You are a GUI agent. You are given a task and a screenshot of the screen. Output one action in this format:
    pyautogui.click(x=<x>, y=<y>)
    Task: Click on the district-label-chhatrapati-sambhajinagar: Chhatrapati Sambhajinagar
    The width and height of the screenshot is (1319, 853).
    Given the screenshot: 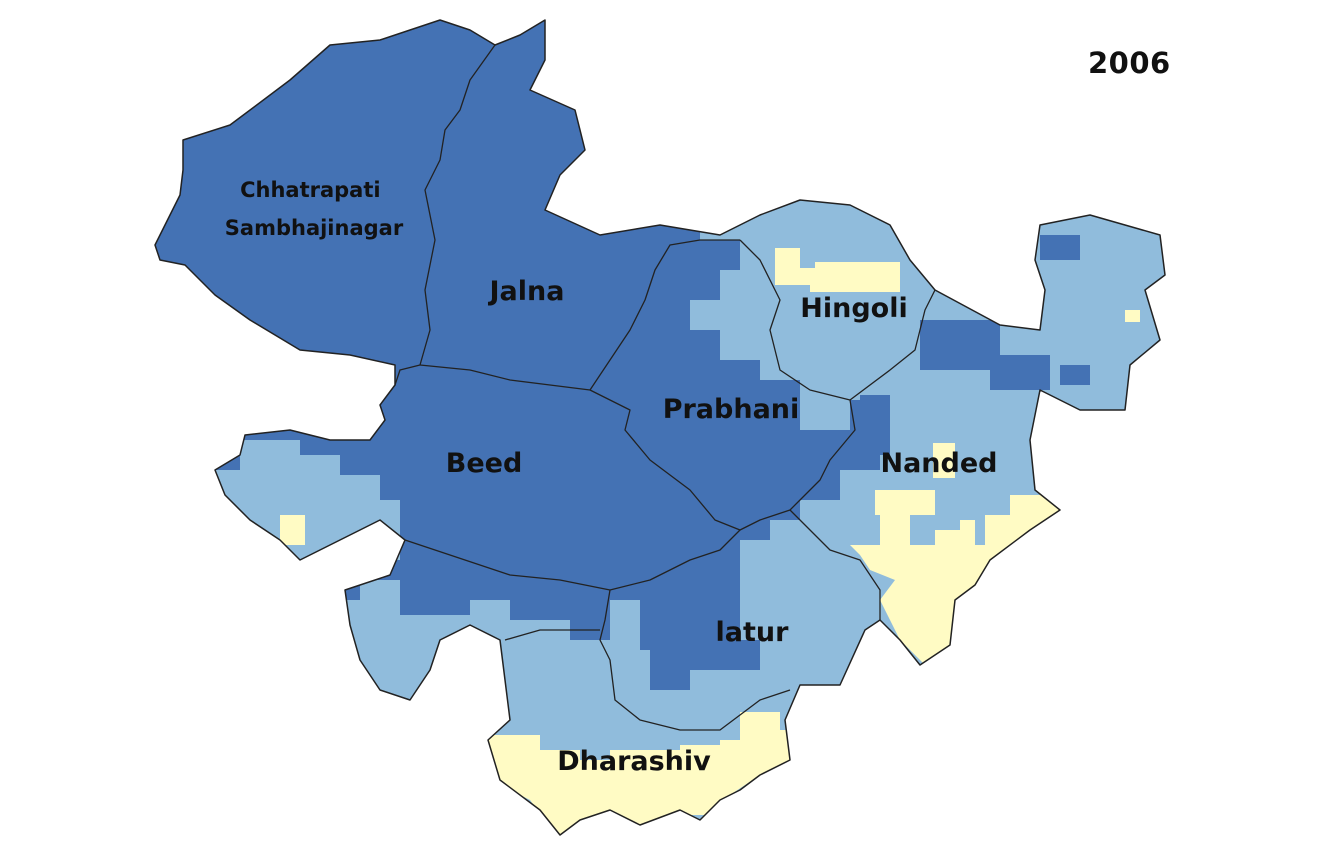 What is the action you would take?
    pyautogui.click(x=314, y=209)
    